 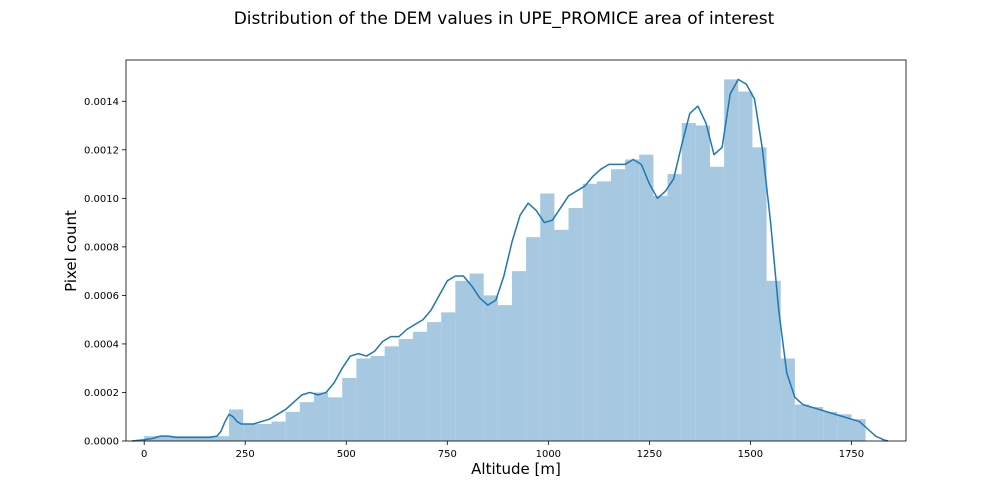 What do you see at coordinates (447, 454) in the screenshot?
I see `x-tick-label: 750` at bounding box center [447, 454].